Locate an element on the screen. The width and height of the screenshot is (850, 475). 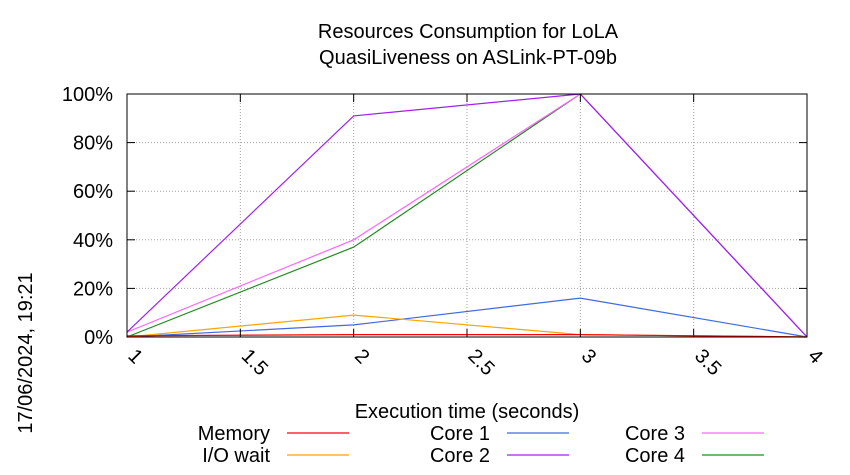
y-tick-label: 80% is located at coordinates (93, 144).